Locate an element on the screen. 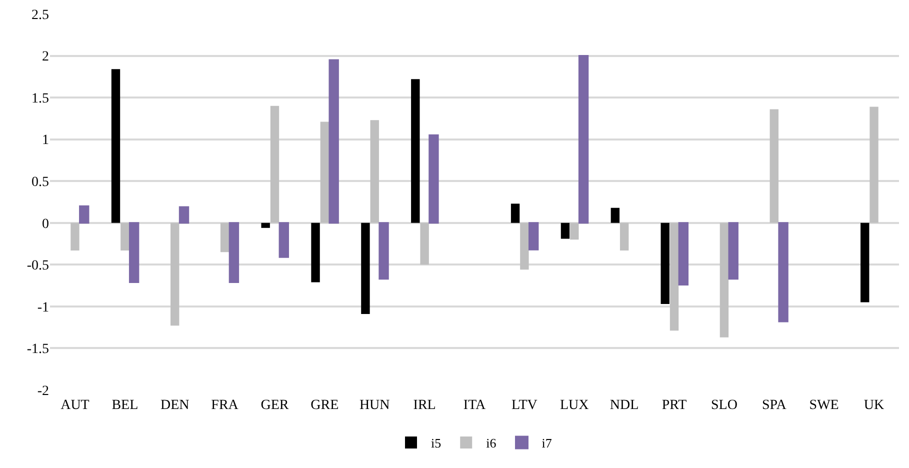  x-tick-label: FRA is located at coordinates (225, 405).